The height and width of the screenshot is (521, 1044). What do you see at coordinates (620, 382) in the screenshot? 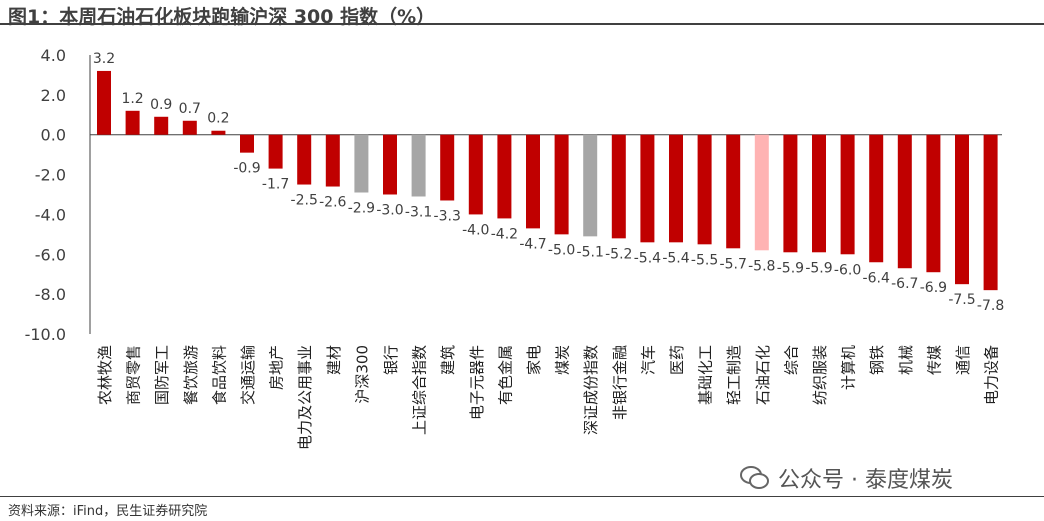
I see `category-label: 非银行金融` at bounding box center [620, 382].